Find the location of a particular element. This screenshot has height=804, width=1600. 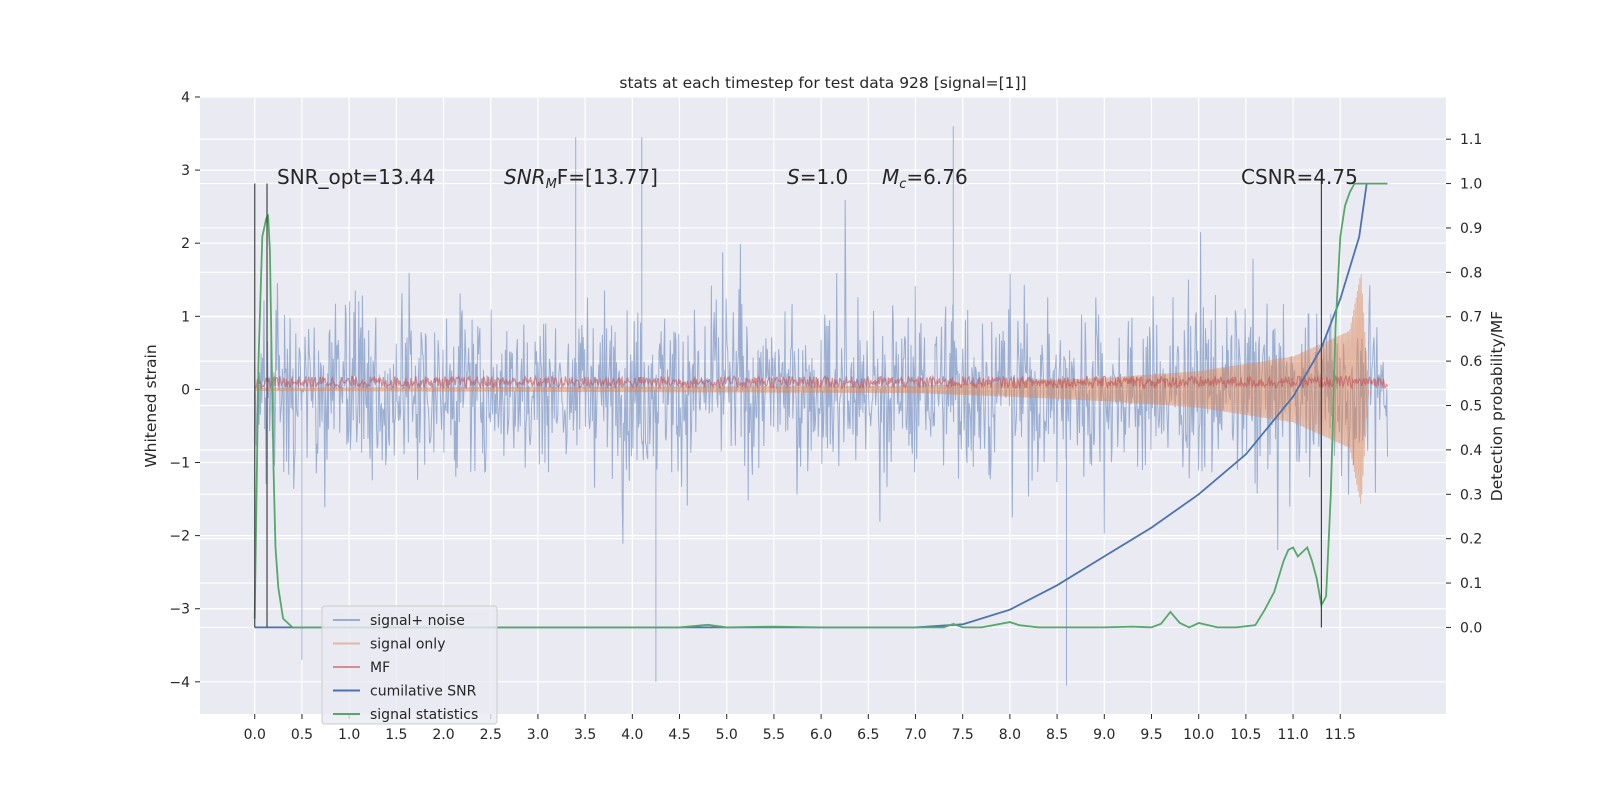

mc-symbol: M is located at coordinates (890, 177).